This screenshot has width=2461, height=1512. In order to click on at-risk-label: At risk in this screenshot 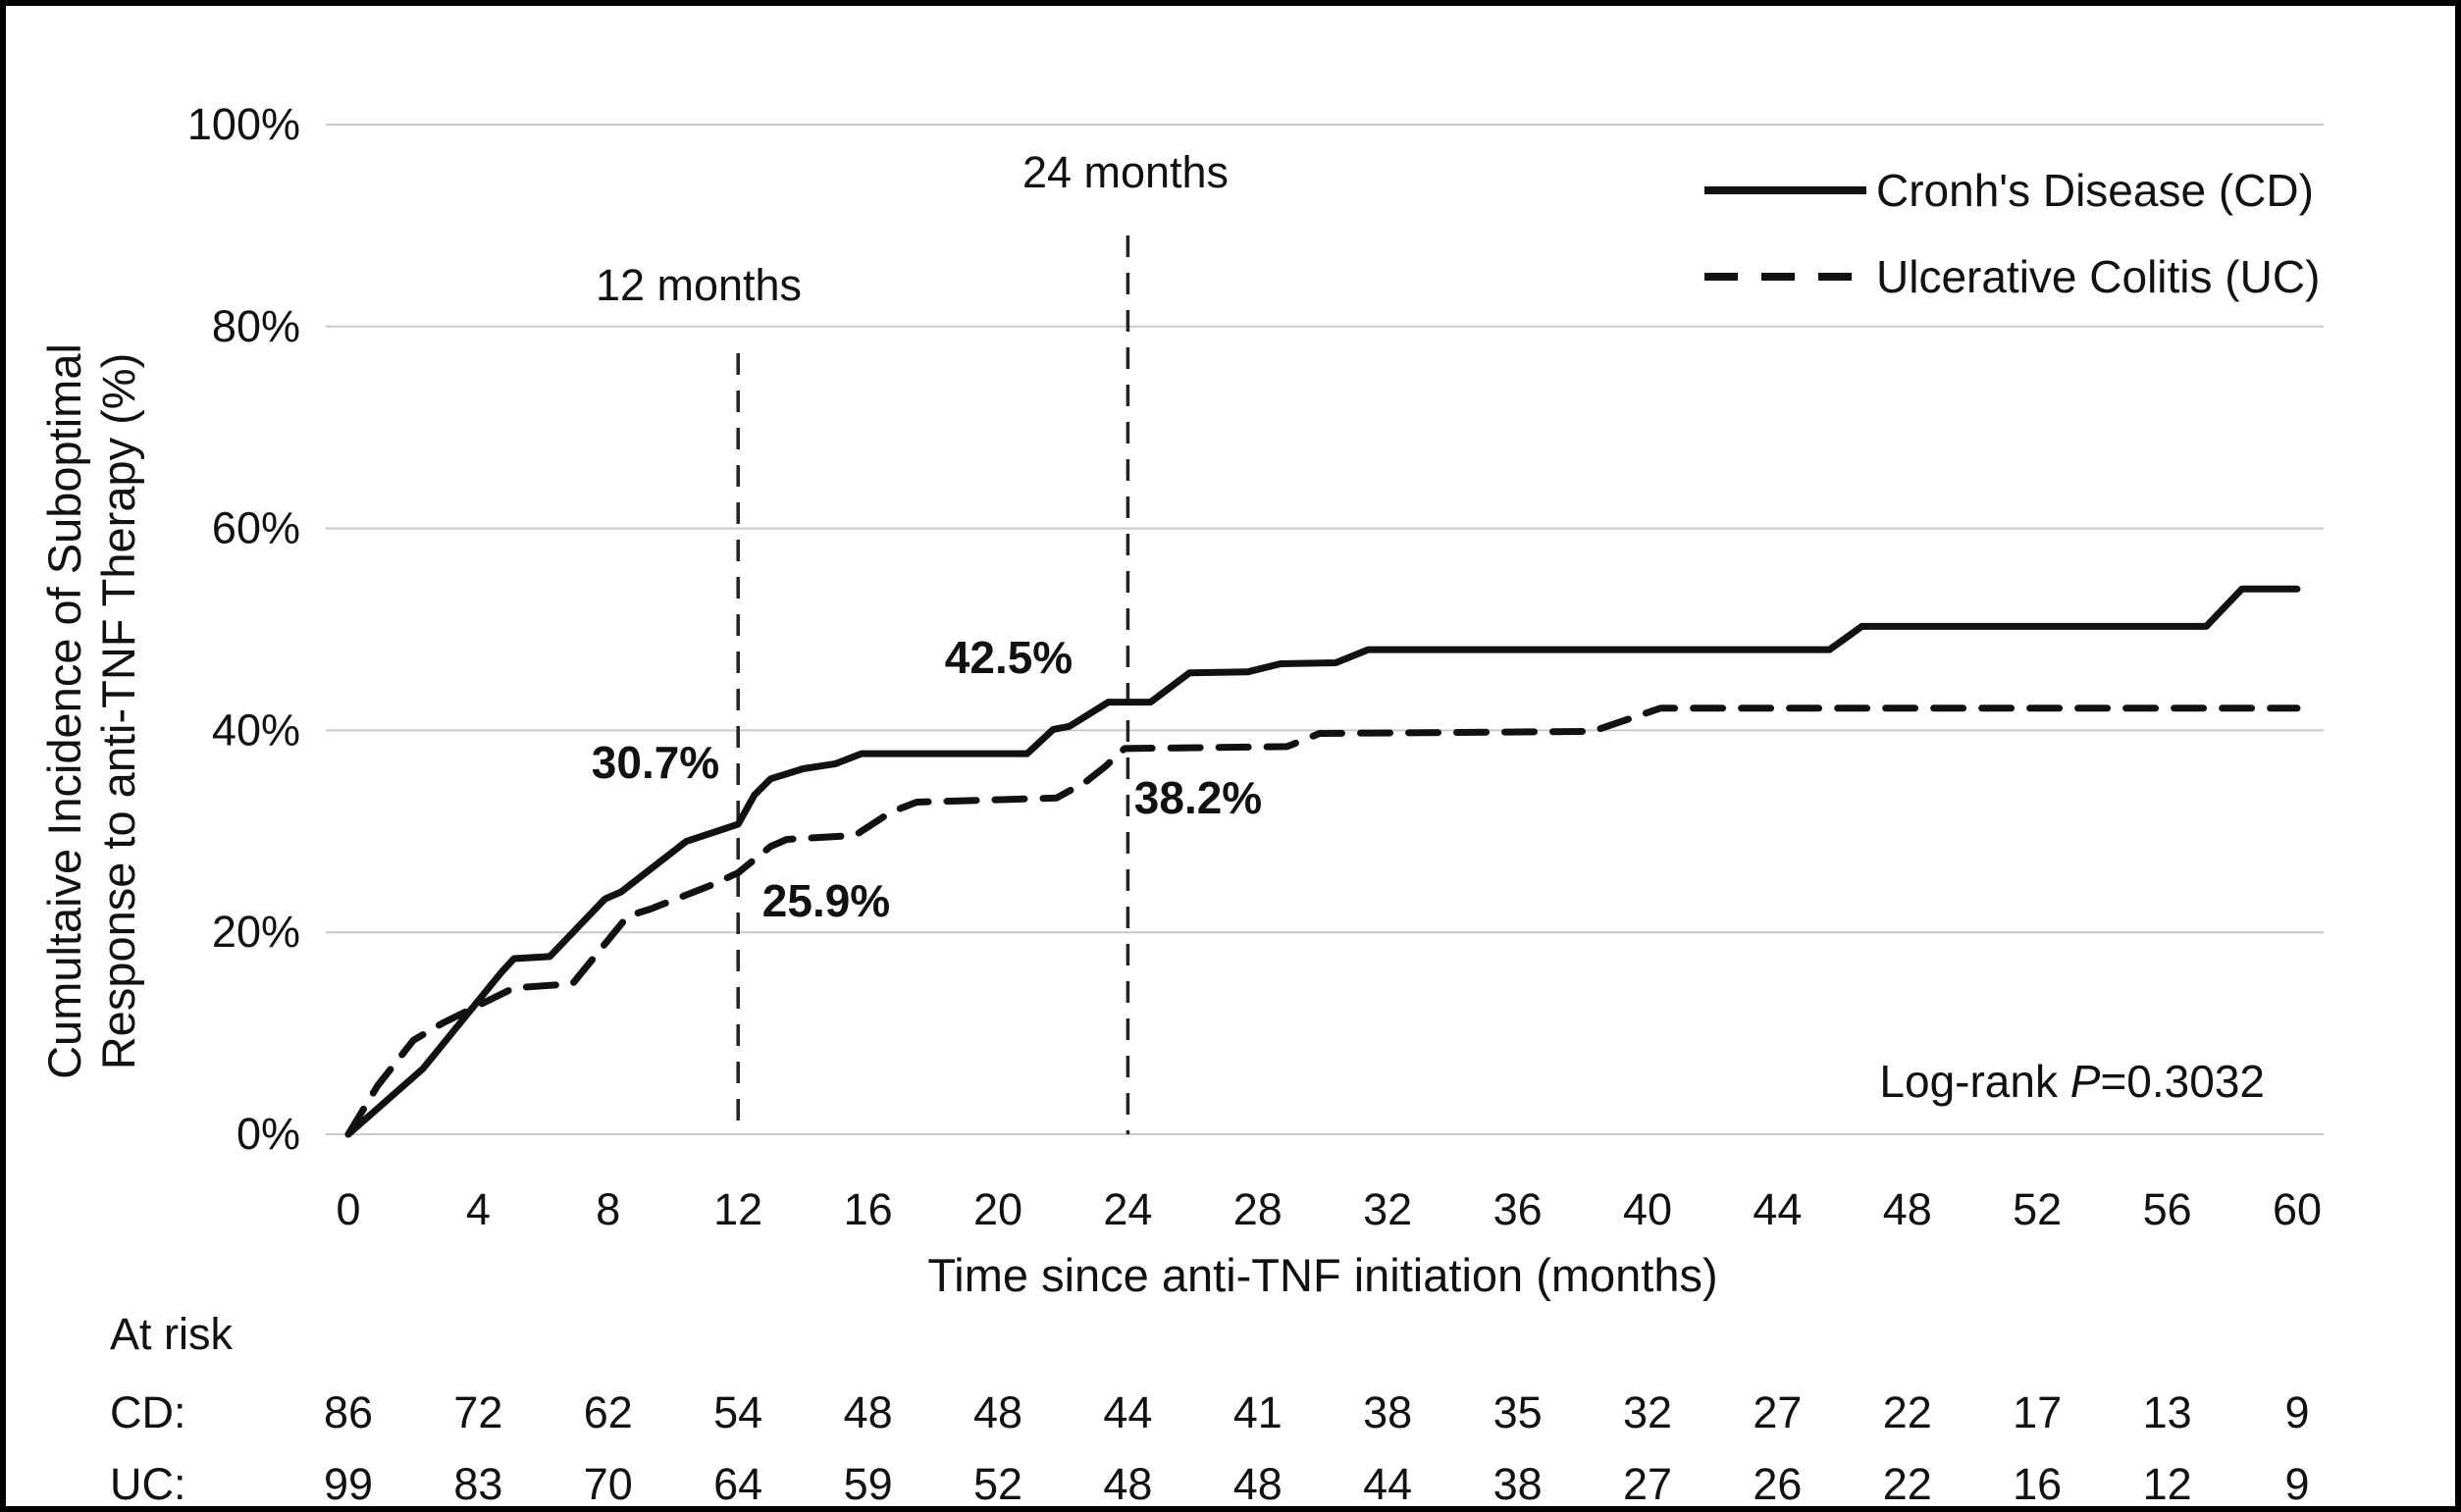, I will do `click(172, 1334)`.